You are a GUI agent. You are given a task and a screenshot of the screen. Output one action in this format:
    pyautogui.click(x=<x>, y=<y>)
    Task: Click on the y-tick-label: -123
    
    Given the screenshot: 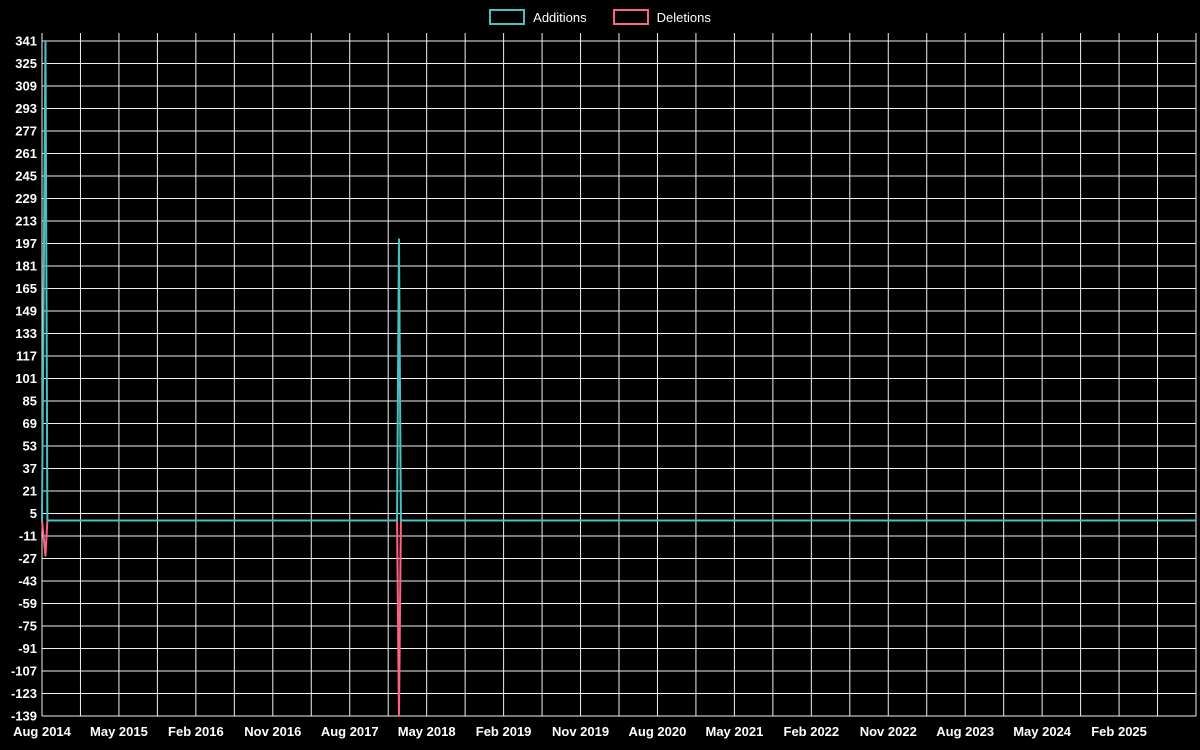 What is the action you would take?
    pyautogui.click(x=24, y=693)
    